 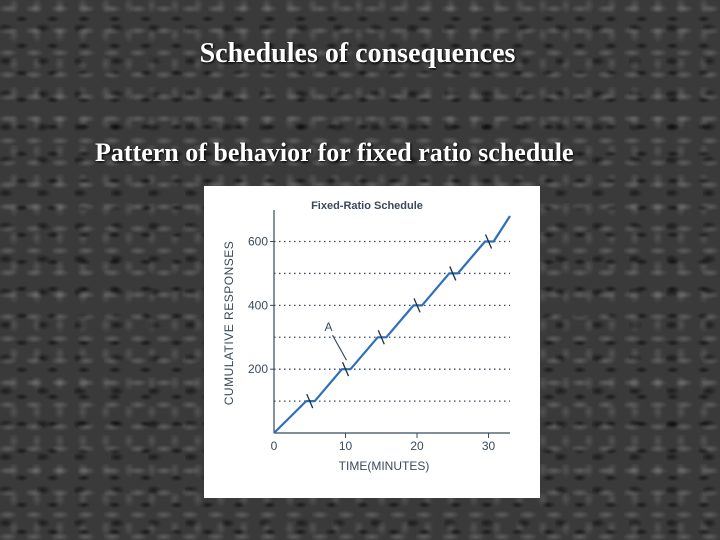 I want to click on y-tick-label: 600, so click(x=258, y=242).